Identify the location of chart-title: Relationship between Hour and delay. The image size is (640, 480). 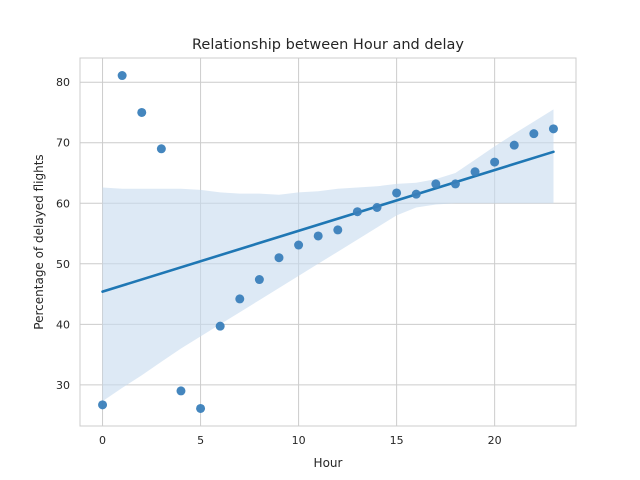
(328, 45).